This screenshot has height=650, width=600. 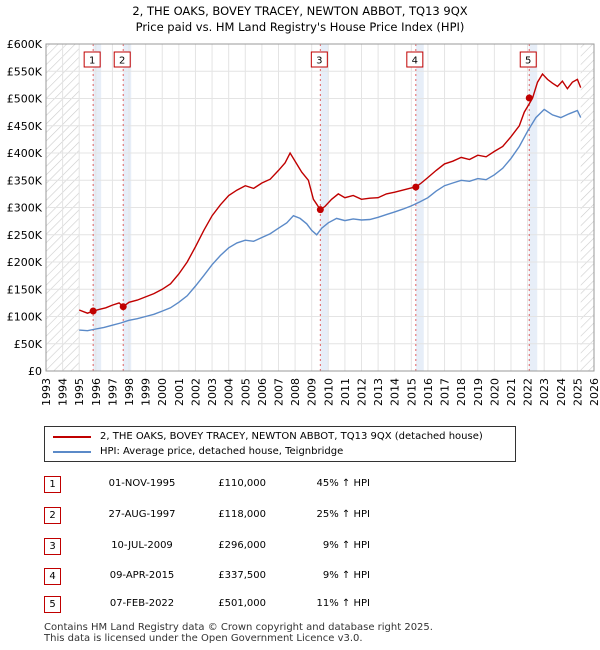 I want to click on transaction-hpi: 25% ↑ HPI, so click(x=343, y=514).